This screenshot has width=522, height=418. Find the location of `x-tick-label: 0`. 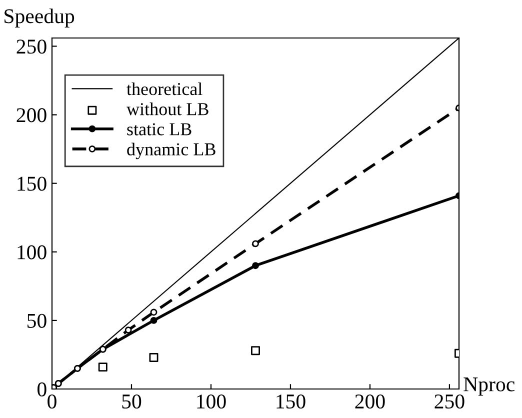

x-tick-label: 0 is located at coordinates (52, 401).